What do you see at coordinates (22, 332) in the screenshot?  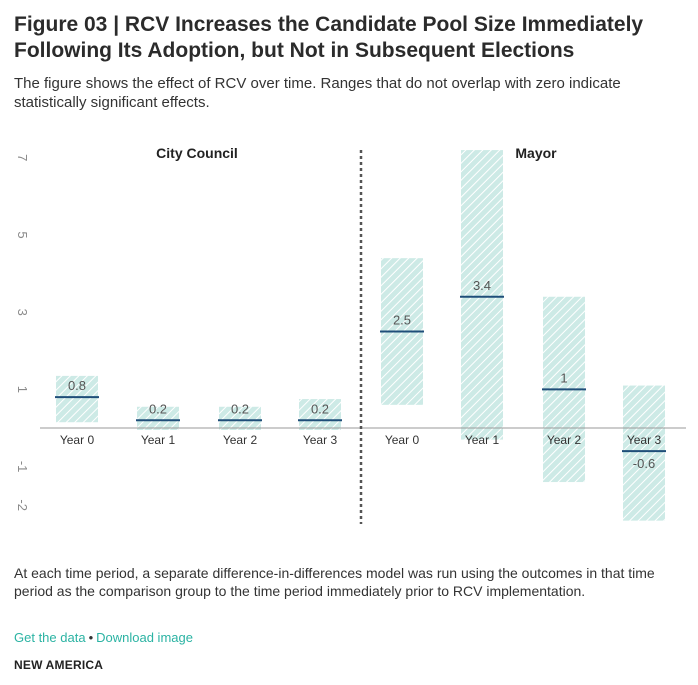 I see `y-axis: 7 5 3 1 -1 -2` at bounding box center [22, 332].